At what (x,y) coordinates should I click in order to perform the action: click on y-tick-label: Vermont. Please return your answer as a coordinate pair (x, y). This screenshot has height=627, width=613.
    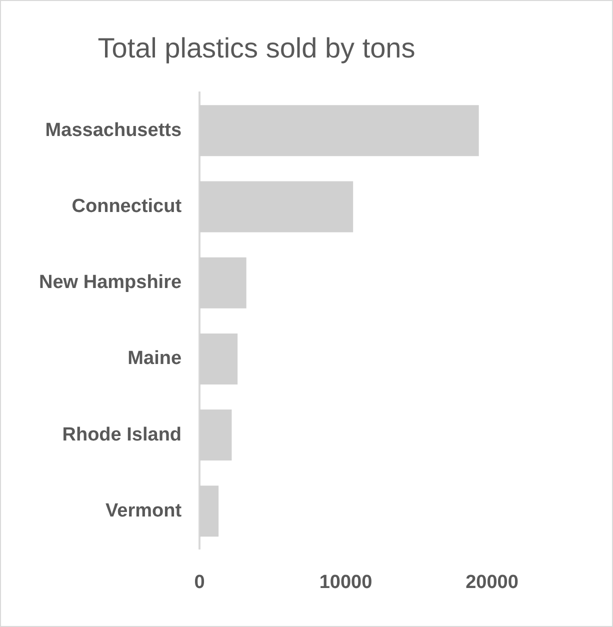
    Looking at the image, I should click on (144, 511).